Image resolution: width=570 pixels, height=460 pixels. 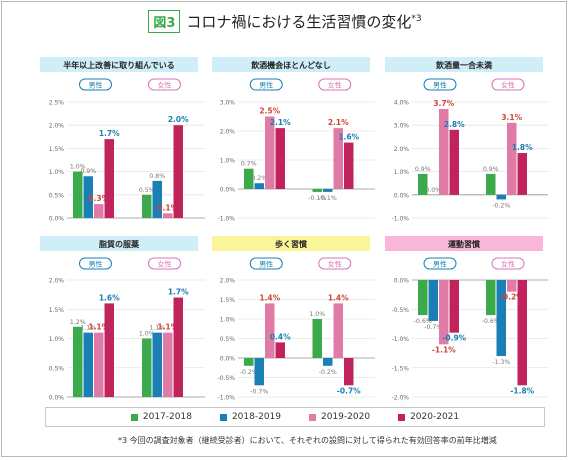 I want to click on tick-label: -2.0%, so click(x=401, y=398).